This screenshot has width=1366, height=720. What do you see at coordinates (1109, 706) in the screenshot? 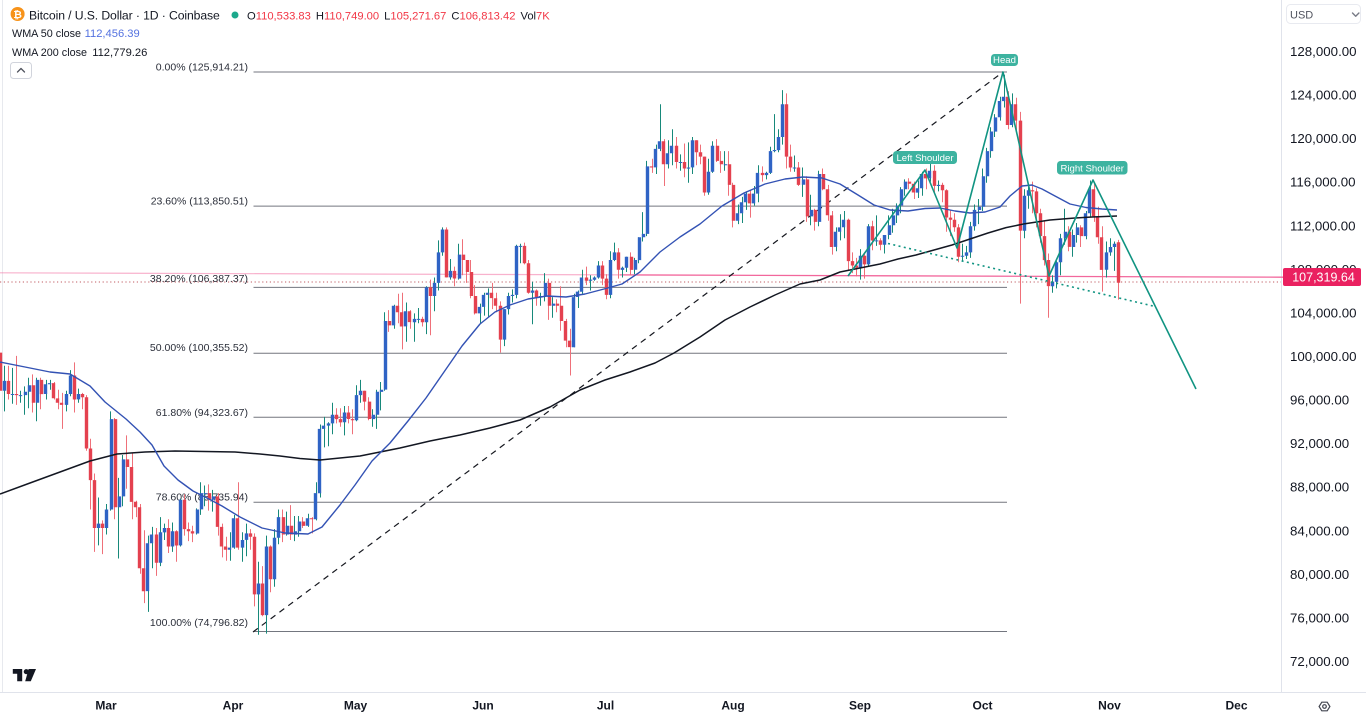
I see `svg-text: Nov` at bounding box center [1109, 706].